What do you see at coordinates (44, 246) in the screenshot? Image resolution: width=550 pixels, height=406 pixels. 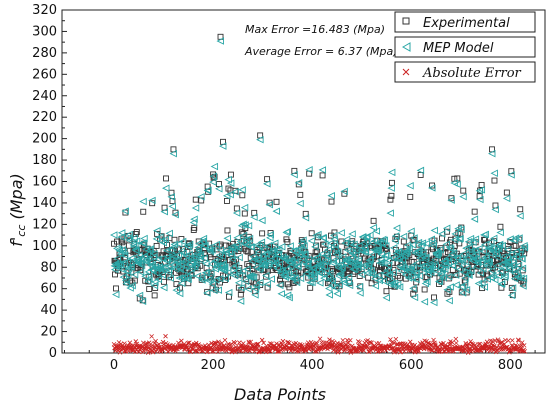 I see `y-tick-label: 100` at bounding box center [44, 246].